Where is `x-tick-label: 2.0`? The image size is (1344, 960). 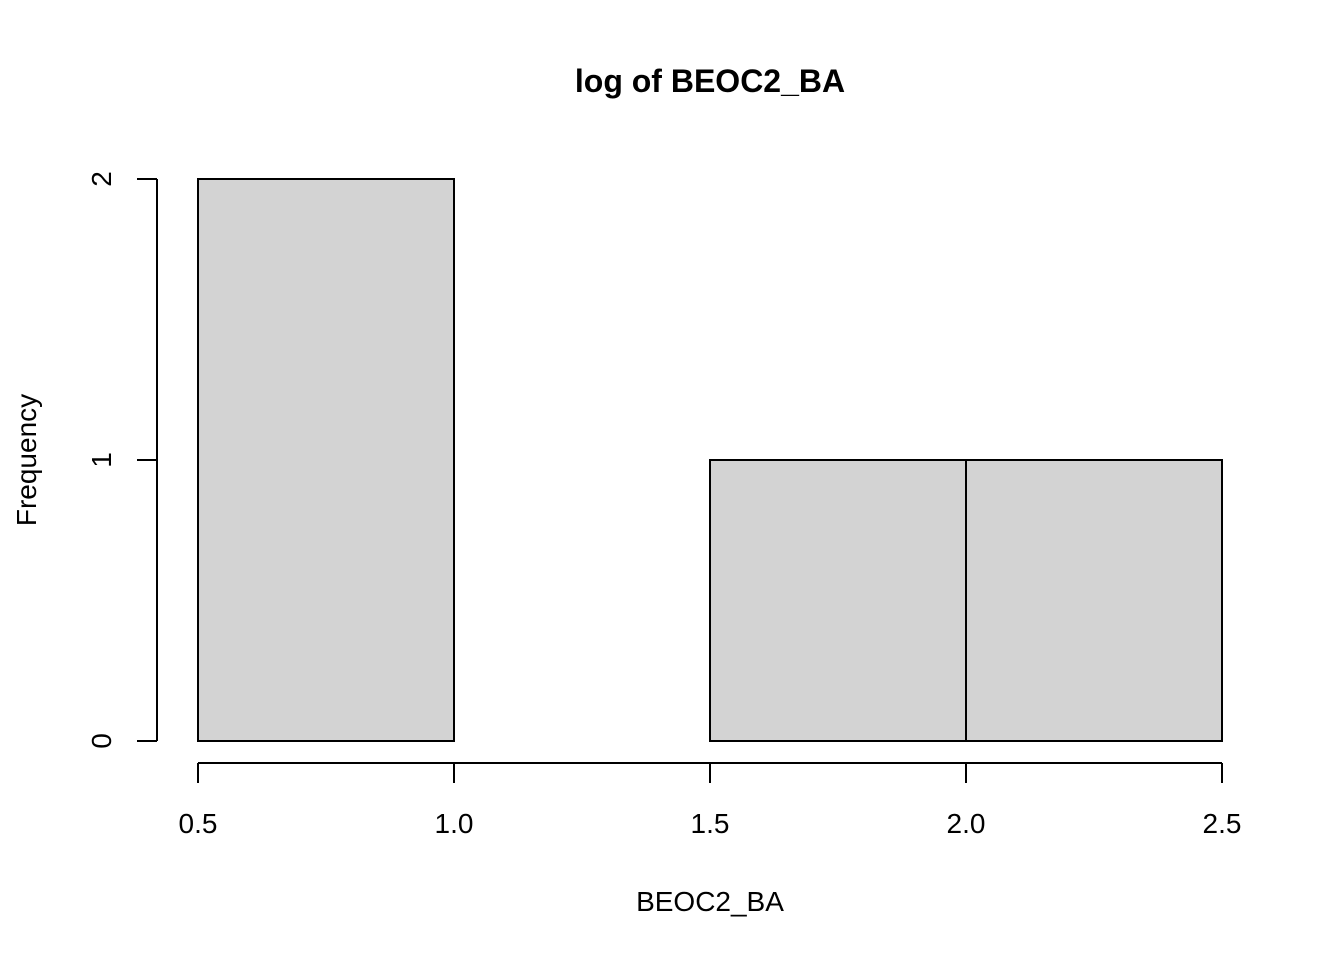 x-tick-label: 2.0 is located at coordinates (966, 823).